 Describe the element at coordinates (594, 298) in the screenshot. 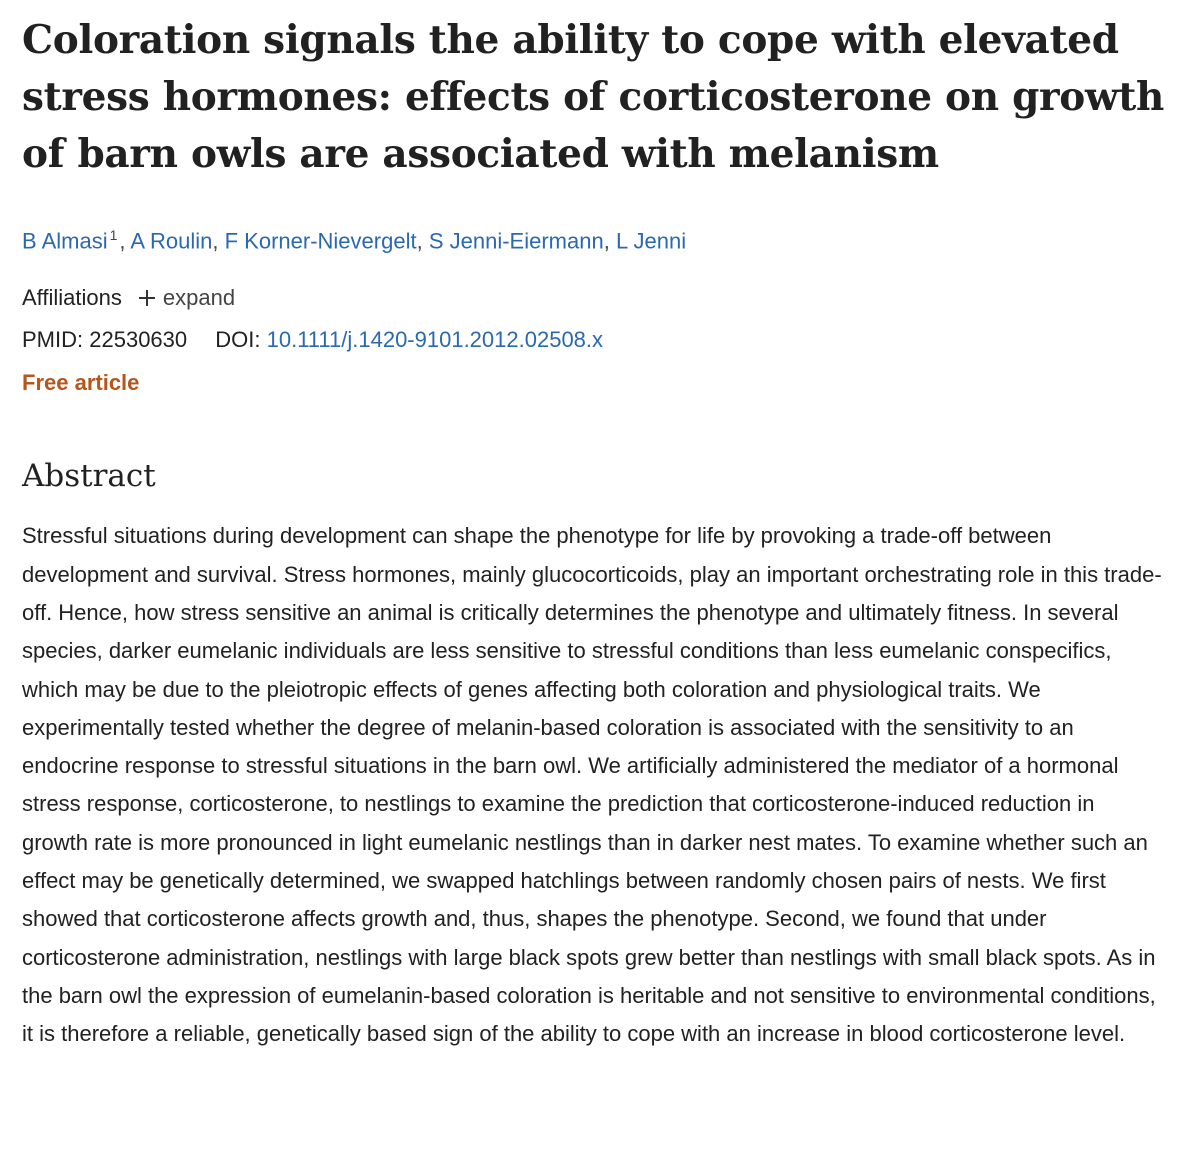

I see `affiliations-row: Affiliations expand` at that location.